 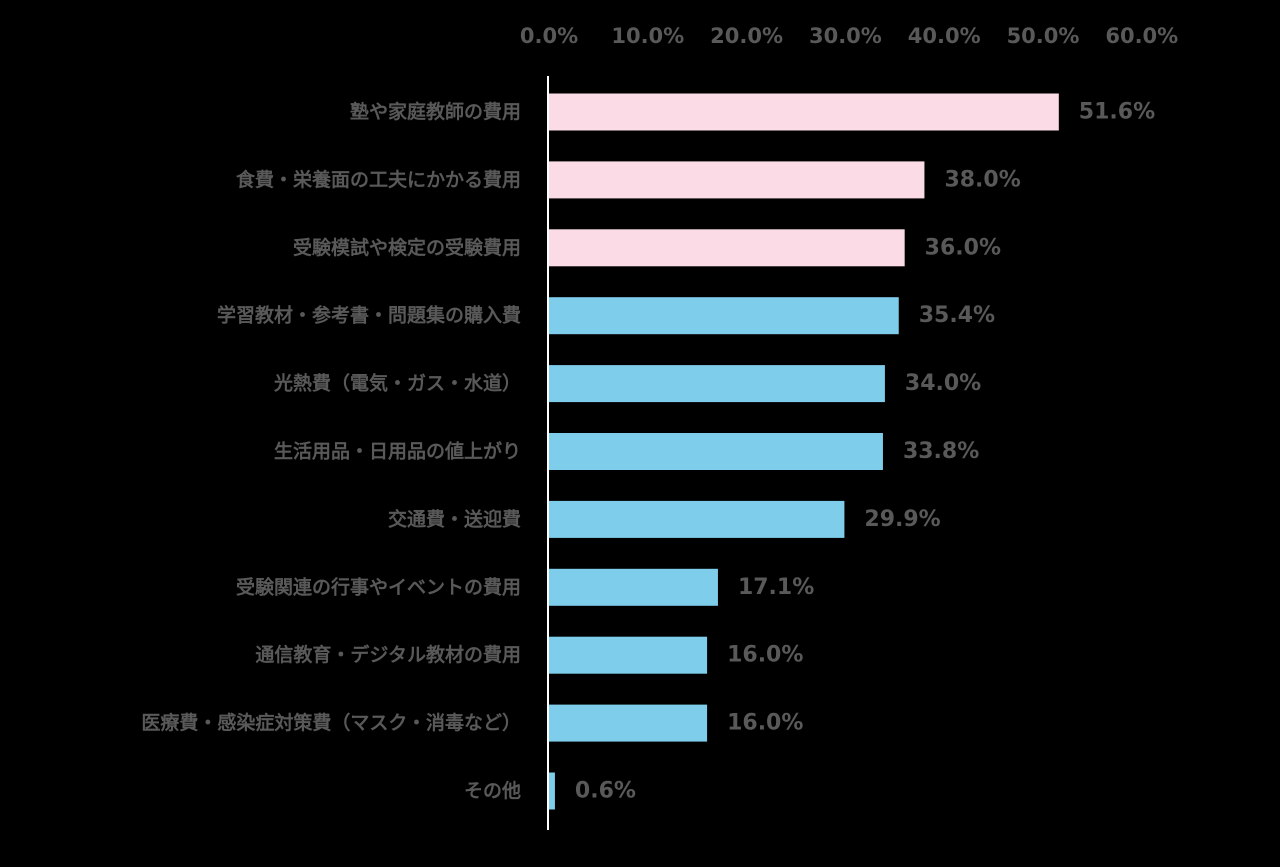 I want to click on value-label: 34.0%, so click(x=943, y=383).